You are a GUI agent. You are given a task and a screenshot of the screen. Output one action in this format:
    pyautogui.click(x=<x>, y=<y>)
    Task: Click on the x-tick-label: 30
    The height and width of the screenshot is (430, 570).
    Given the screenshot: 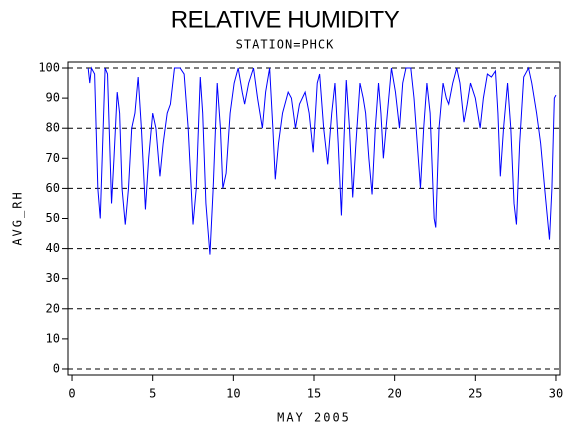 What is the action you would take?
    pyautogui.click(x=556, y=394)
    